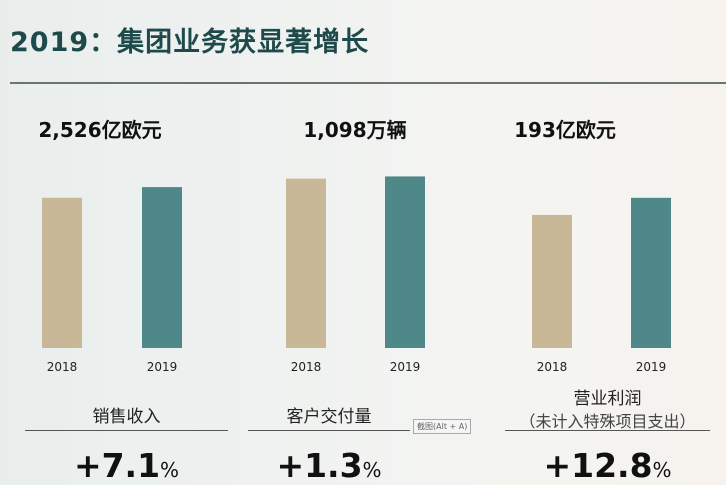 The height and width of the screenshot is (485, 726). Describe the element at coordinates (442, 426) in the screenshot. I see `screenshot-tooltip: 截图(Alt + A)` at that location.